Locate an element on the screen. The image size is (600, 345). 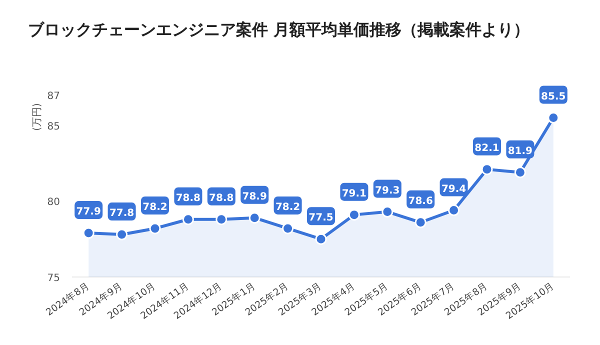
data-label: 77.9 is located at coordinates (88, 212).